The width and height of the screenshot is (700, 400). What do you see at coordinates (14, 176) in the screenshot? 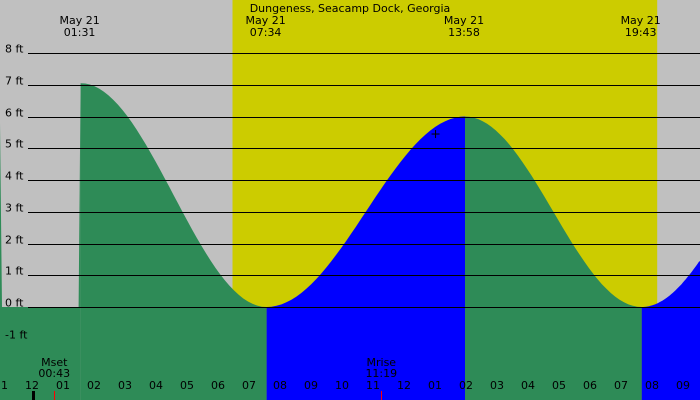
I see `y-tick-label: 4 ft` at bounding box center [14, 176].